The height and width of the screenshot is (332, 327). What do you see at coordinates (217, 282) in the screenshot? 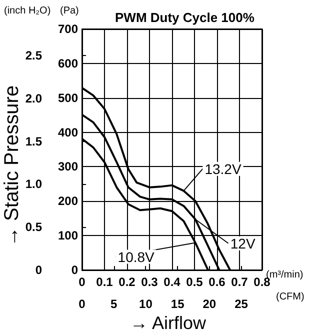
I see `x-tick-label: 0.6` at bounding box center [217, 282].